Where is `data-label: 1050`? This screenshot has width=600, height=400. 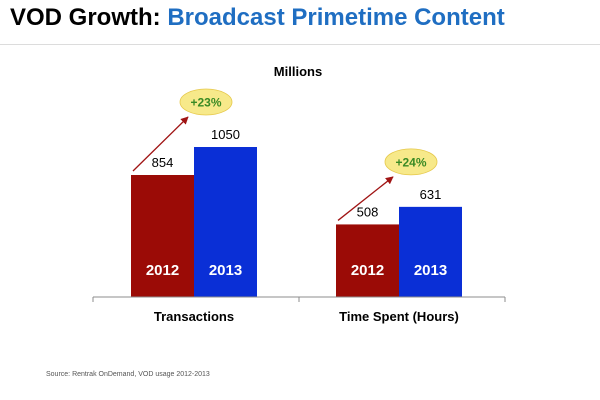
data-label: 1050 is located at coordinates (225, 134).